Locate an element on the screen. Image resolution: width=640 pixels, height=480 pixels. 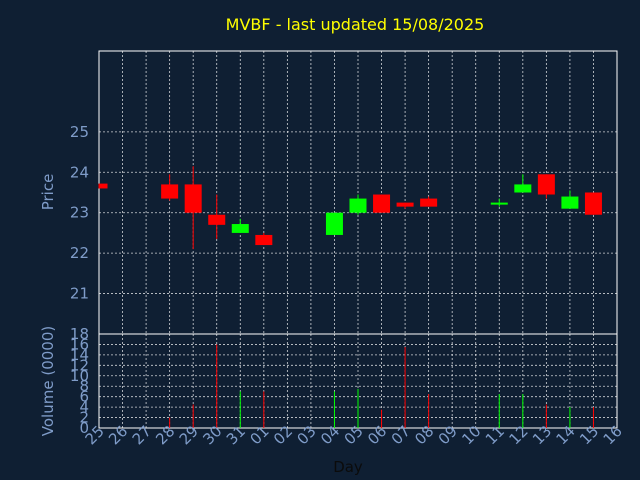
x-tick-label: 07 is located at coordinates (401, 435).